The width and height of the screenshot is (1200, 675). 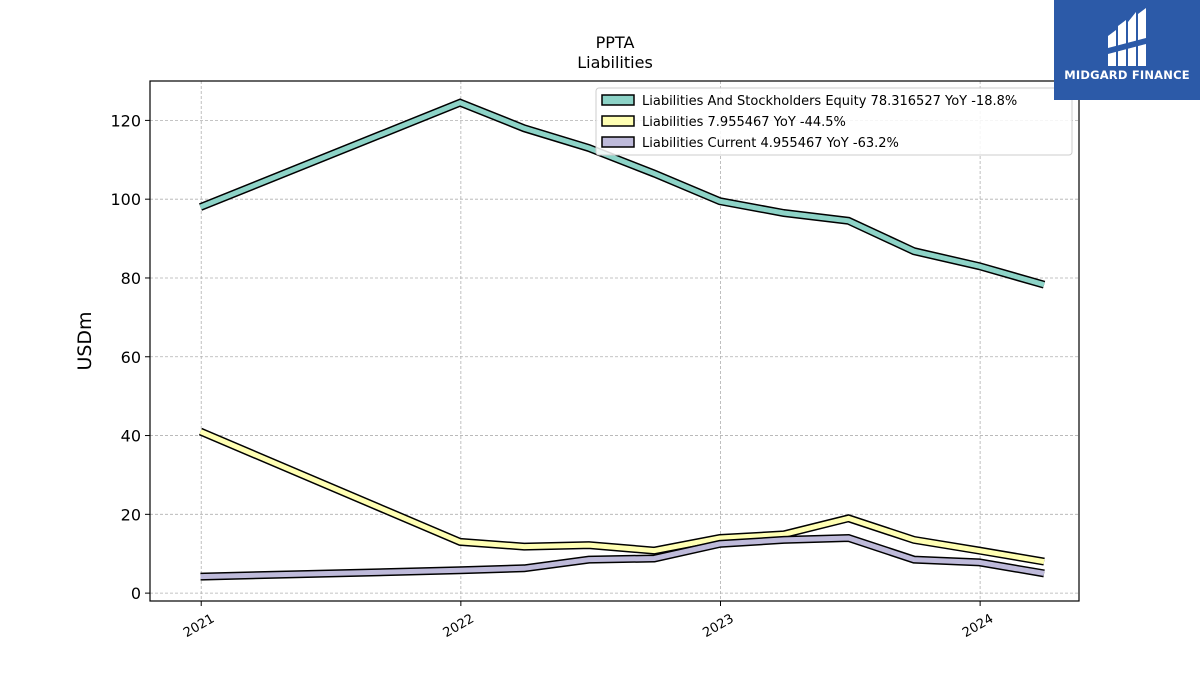 I want to click on legend-label-3: Liabilities Current 4.955467 YoY -63.2%, so click(x=770, y=143).